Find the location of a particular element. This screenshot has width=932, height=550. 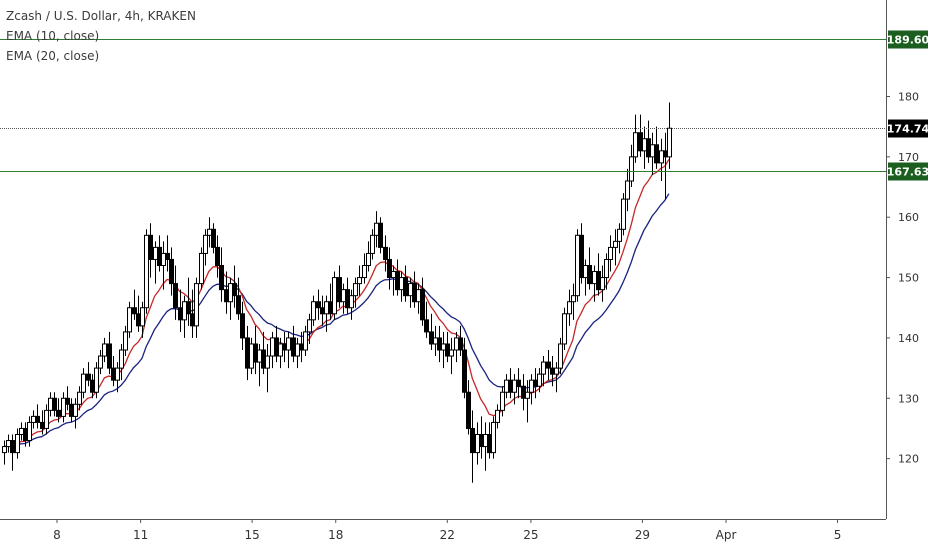

x-tick-label: 5 is located at coordinates (838, 535).